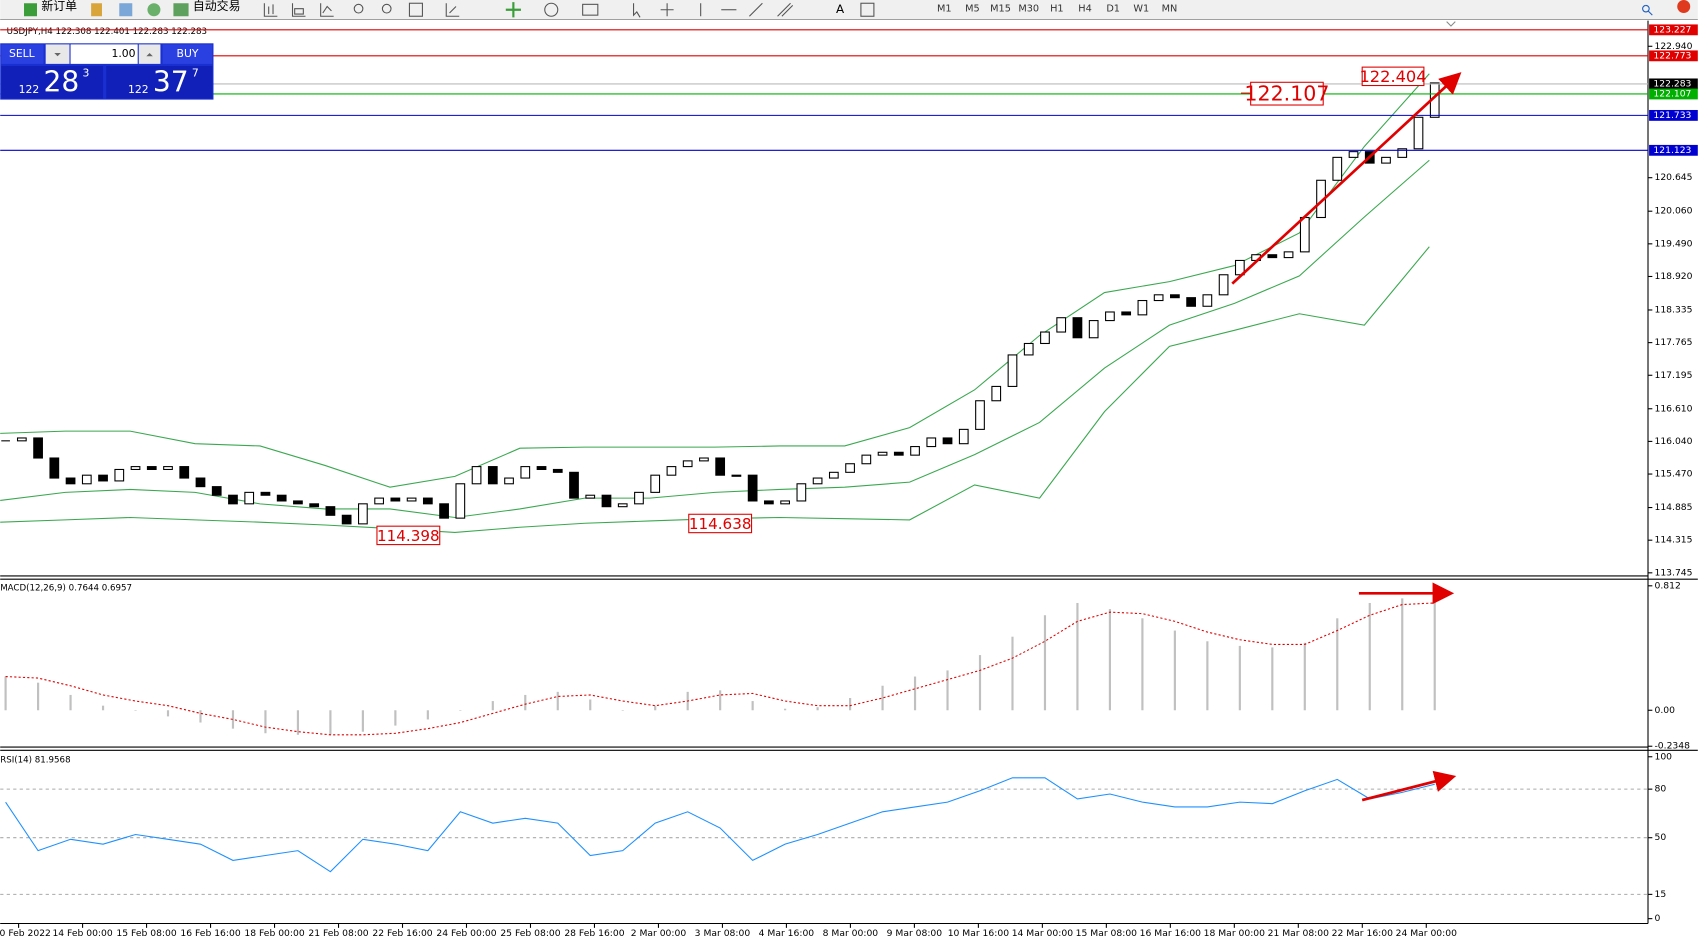 This screenshot has width=1698, height=943. I want to click on x-tick-label: 2 Mar 00:00, so click(659, 933).